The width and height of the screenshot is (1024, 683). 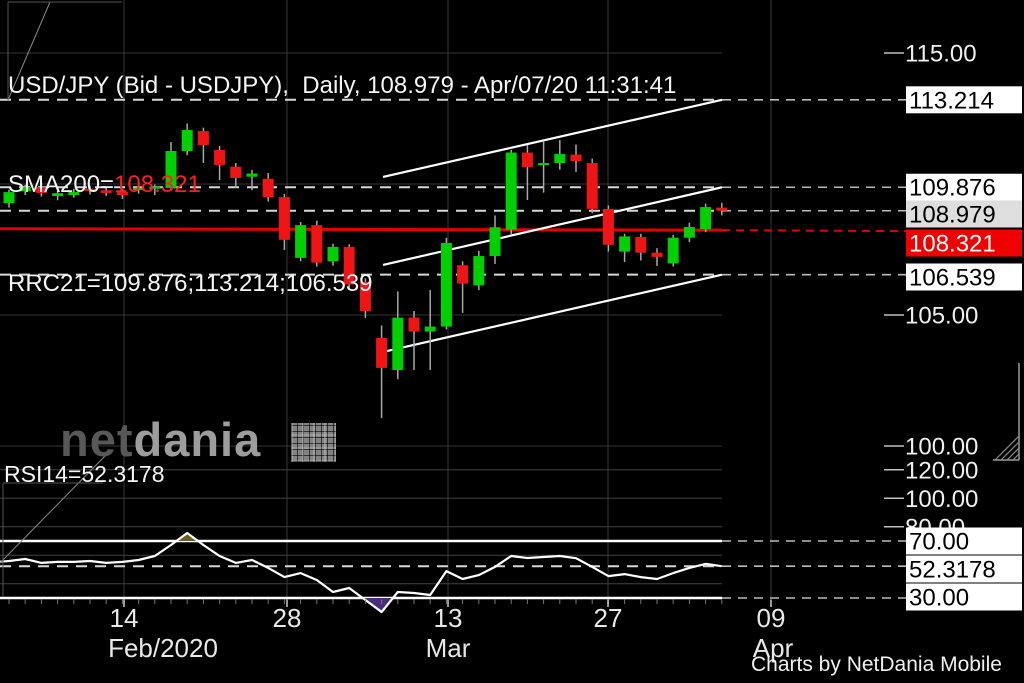 I want to click on rsi-line, so click(x=361, y=572).